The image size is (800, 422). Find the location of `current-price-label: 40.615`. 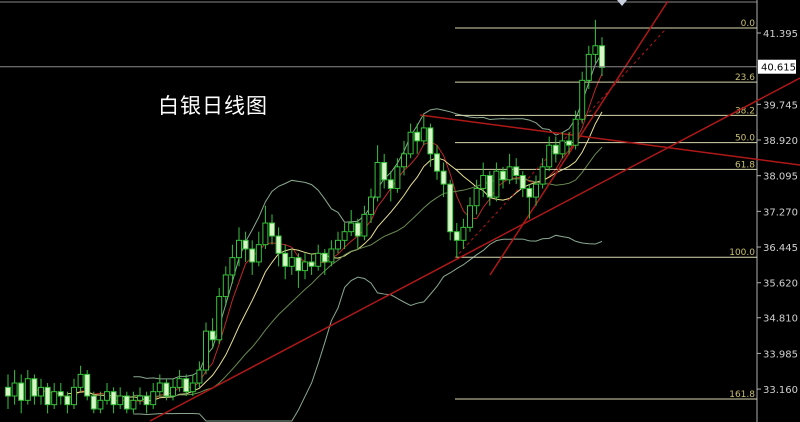

current-price-label: 40.615 is located at coordinates (778, 68).